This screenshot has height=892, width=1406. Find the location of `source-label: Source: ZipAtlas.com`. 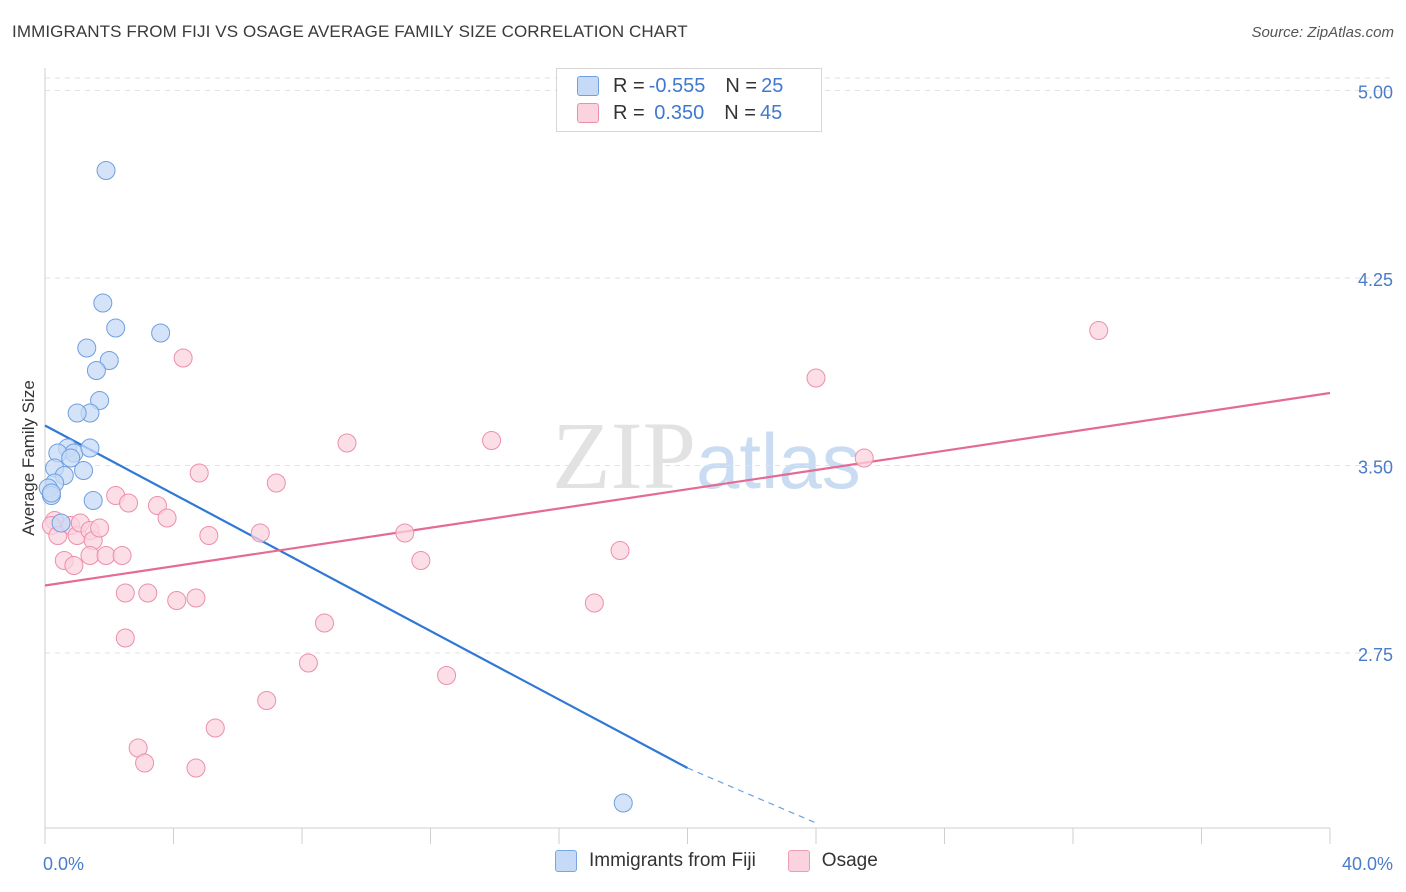

source-label: Source: ZipAtlas.com is located at coordinates (1322, 32).